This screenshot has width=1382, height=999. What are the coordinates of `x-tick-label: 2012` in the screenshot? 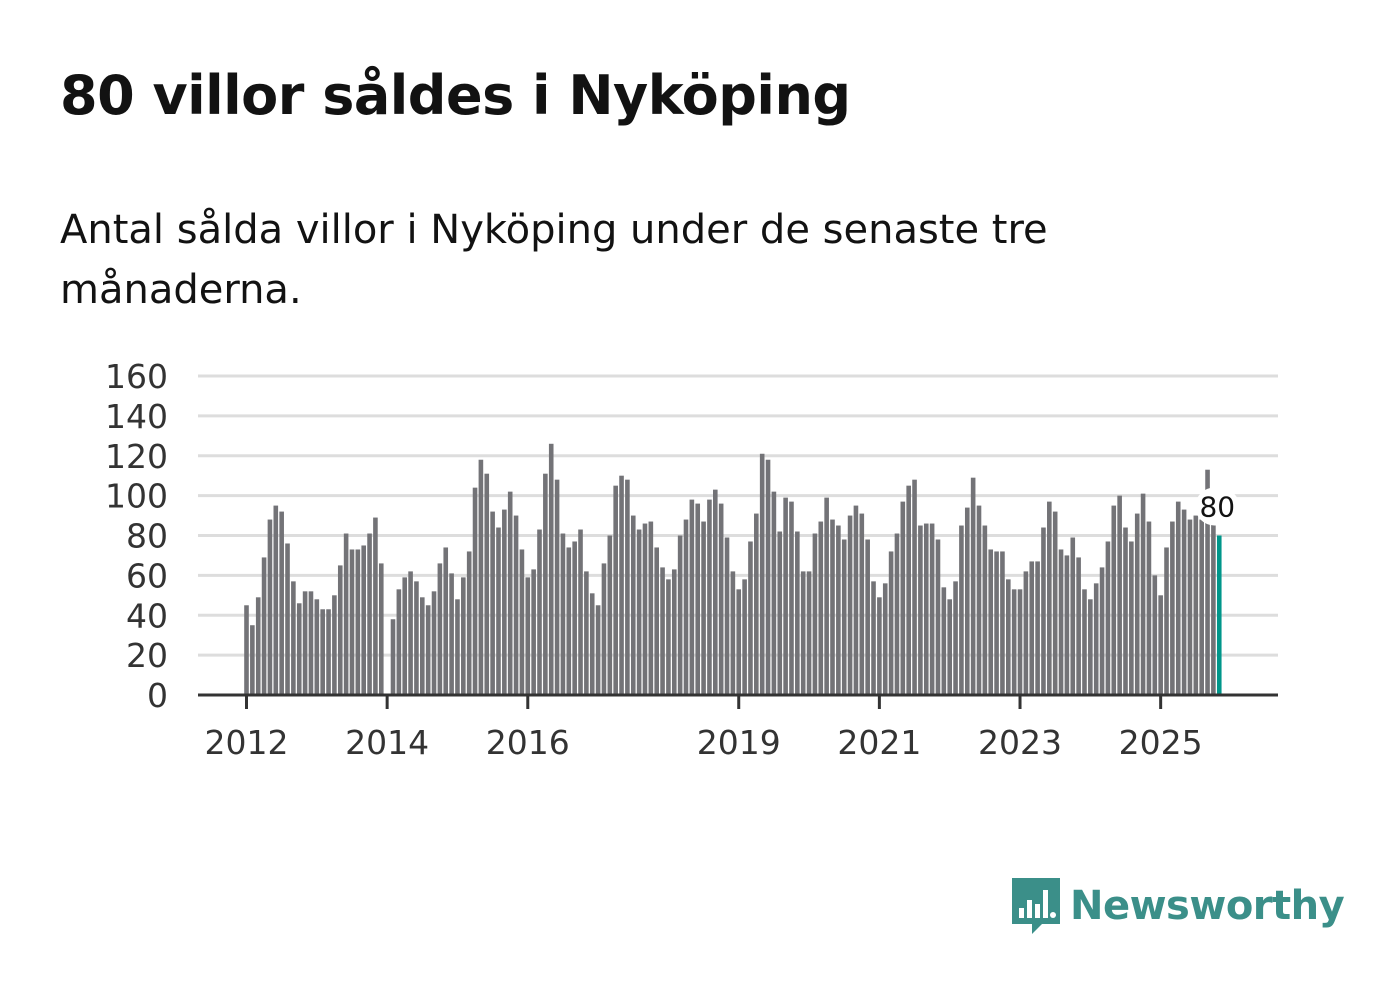 It's located at (247, 742).